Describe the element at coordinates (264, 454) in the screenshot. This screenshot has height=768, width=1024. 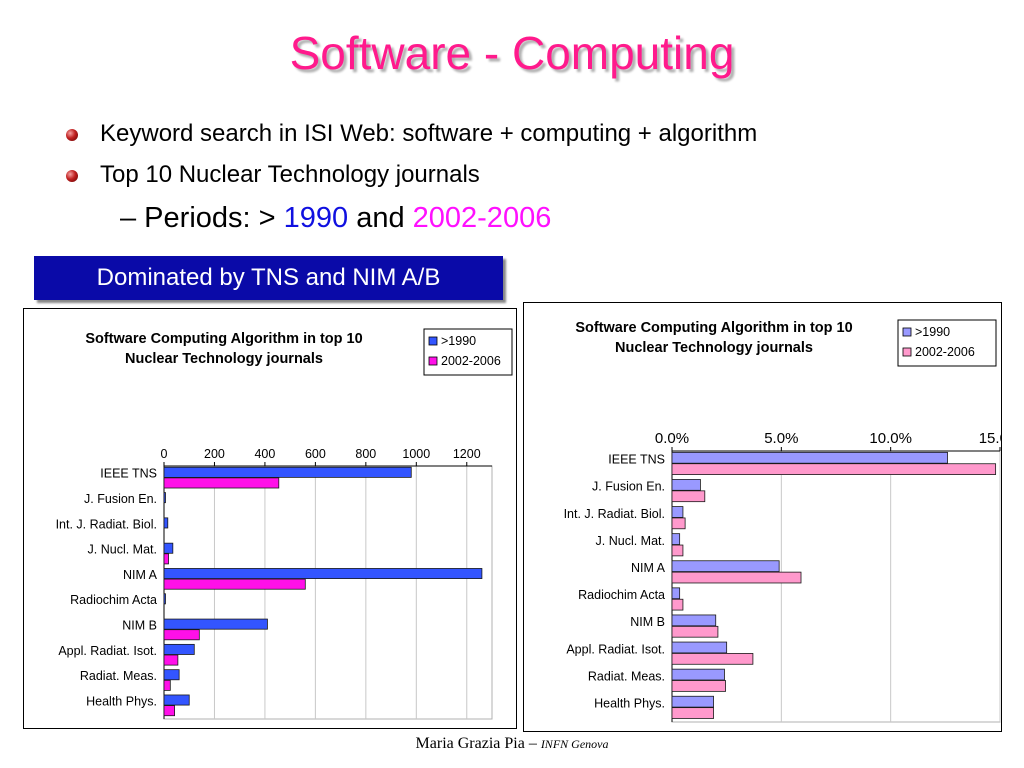
I see `x-tick-label: 400` at that location.